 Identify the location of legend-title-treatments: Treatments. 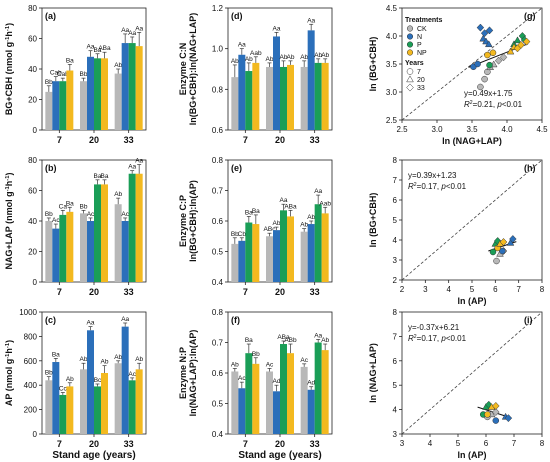
(423, 20).